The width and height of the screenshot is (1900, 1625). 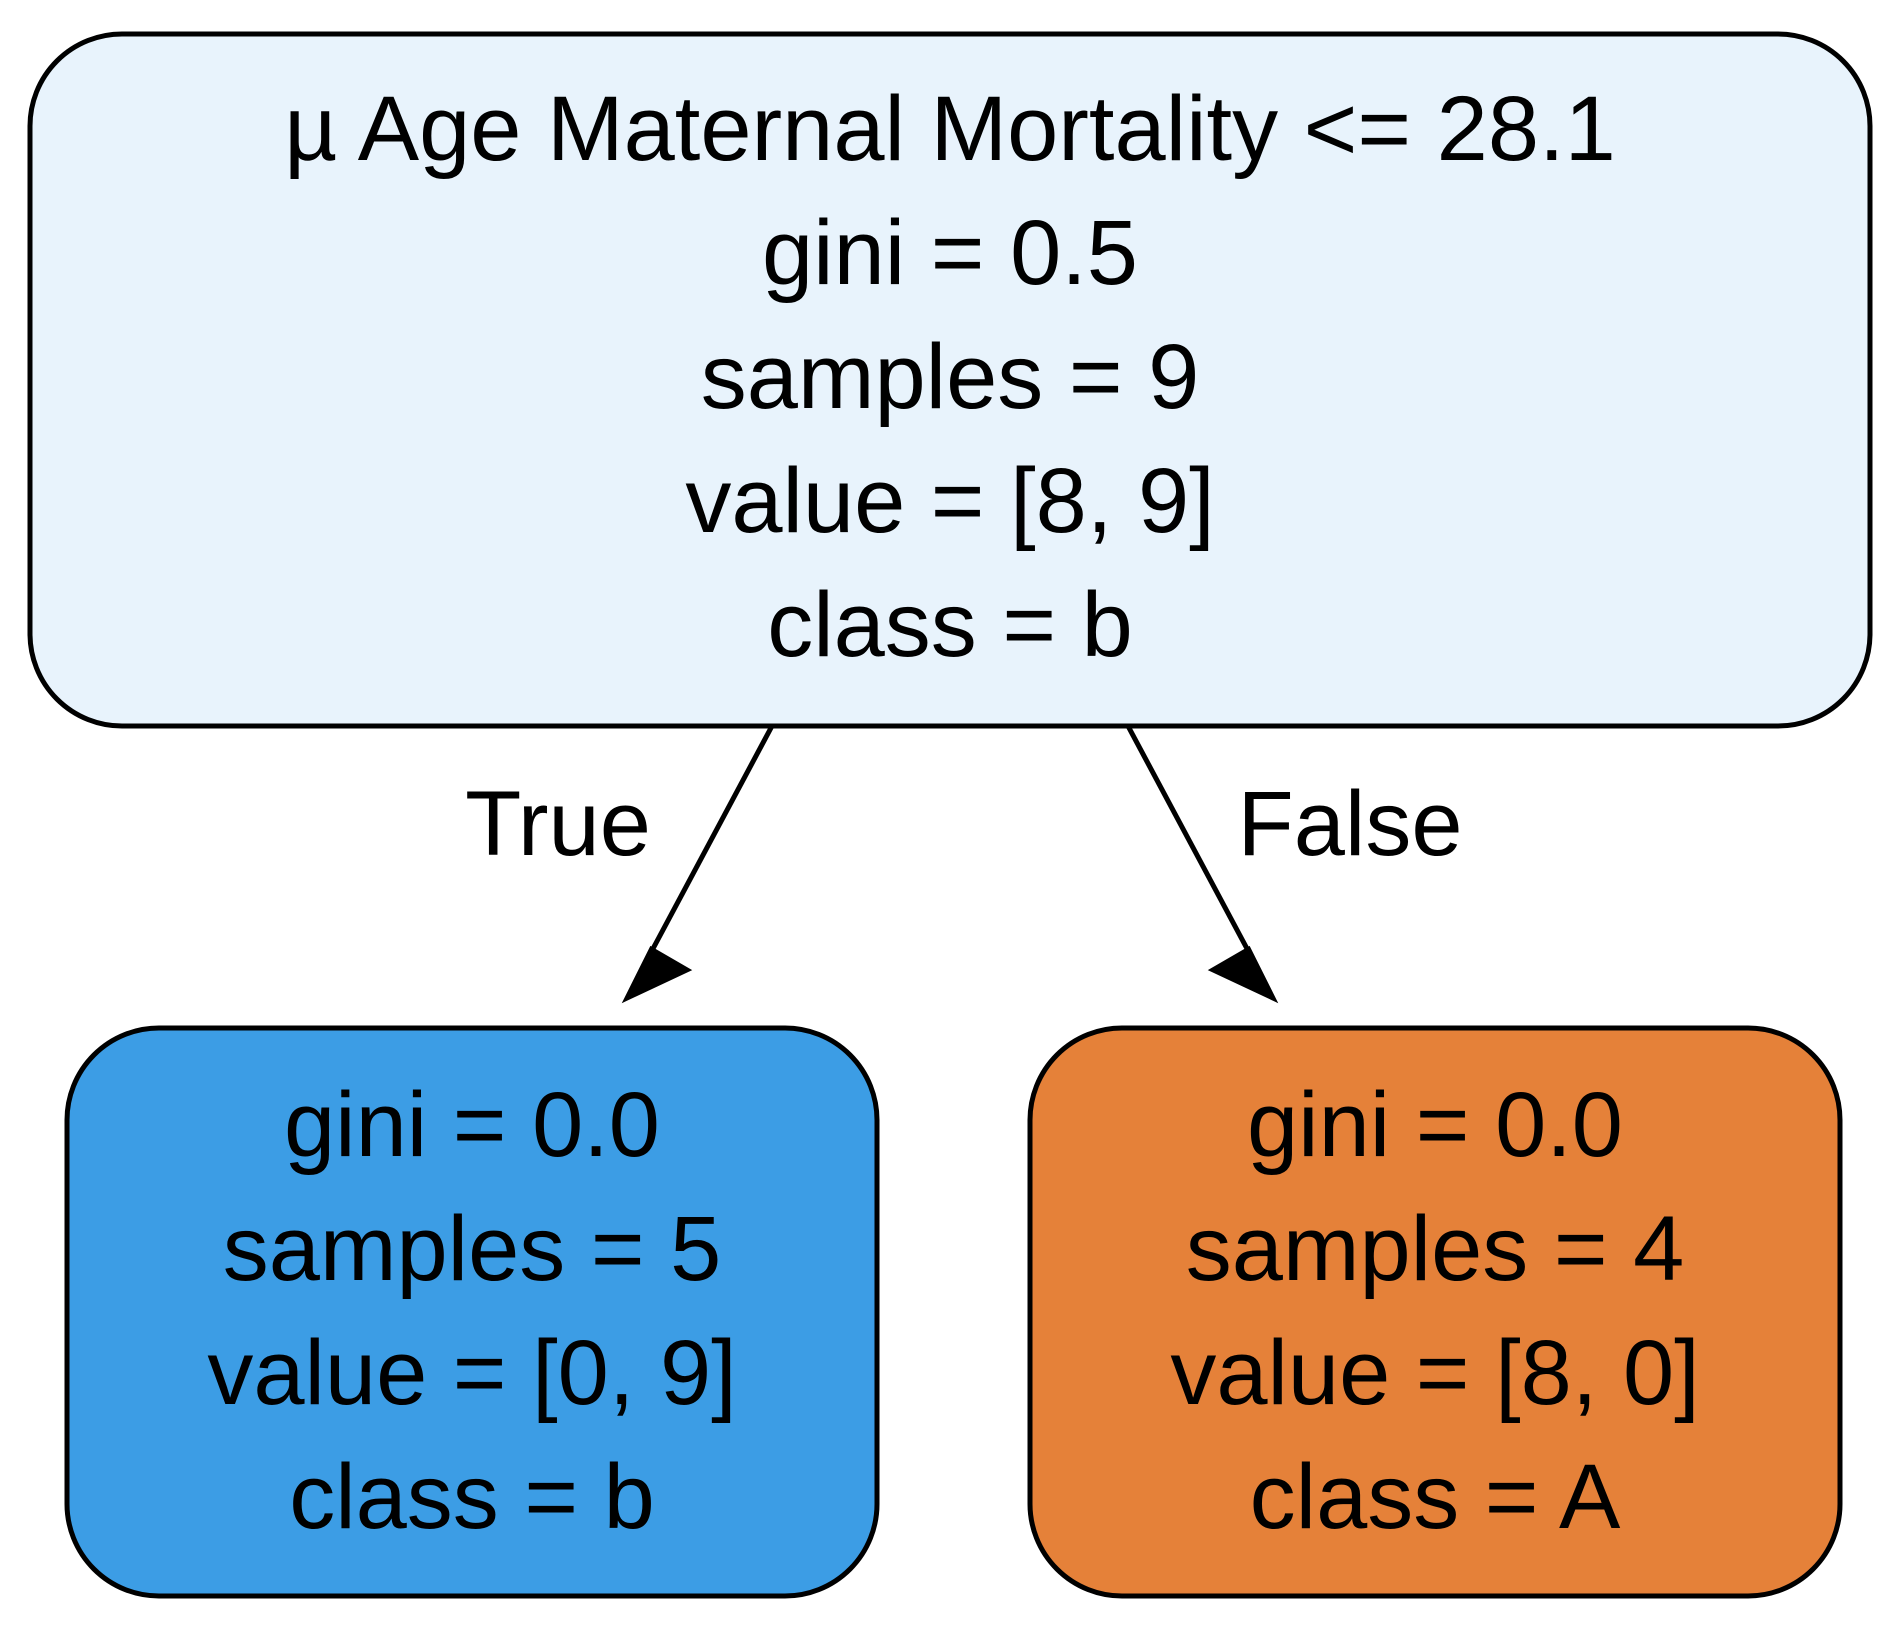 What do you see at coordinates (950, 377) in the screenshot?
I see `node-root-samples: samples = 9` at bounding box center [950, 377].